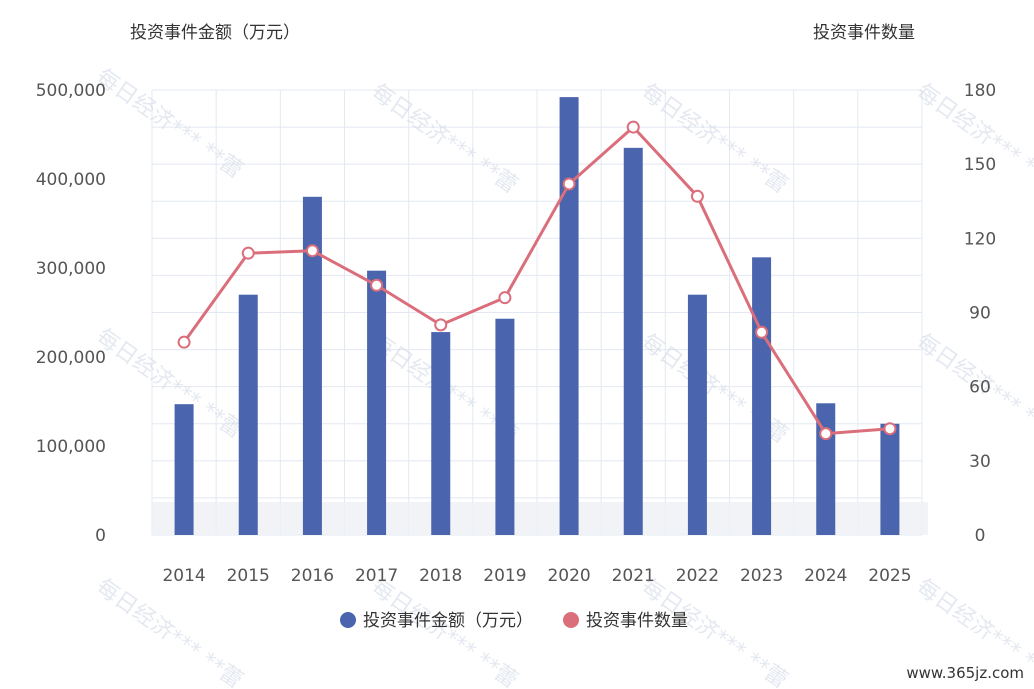 The height and width of the screenshot is (689, 1034). What do you see at coordinates (569, 184) in the screenshot?
I see `line-point-2020` at bounding box center [569, 184].